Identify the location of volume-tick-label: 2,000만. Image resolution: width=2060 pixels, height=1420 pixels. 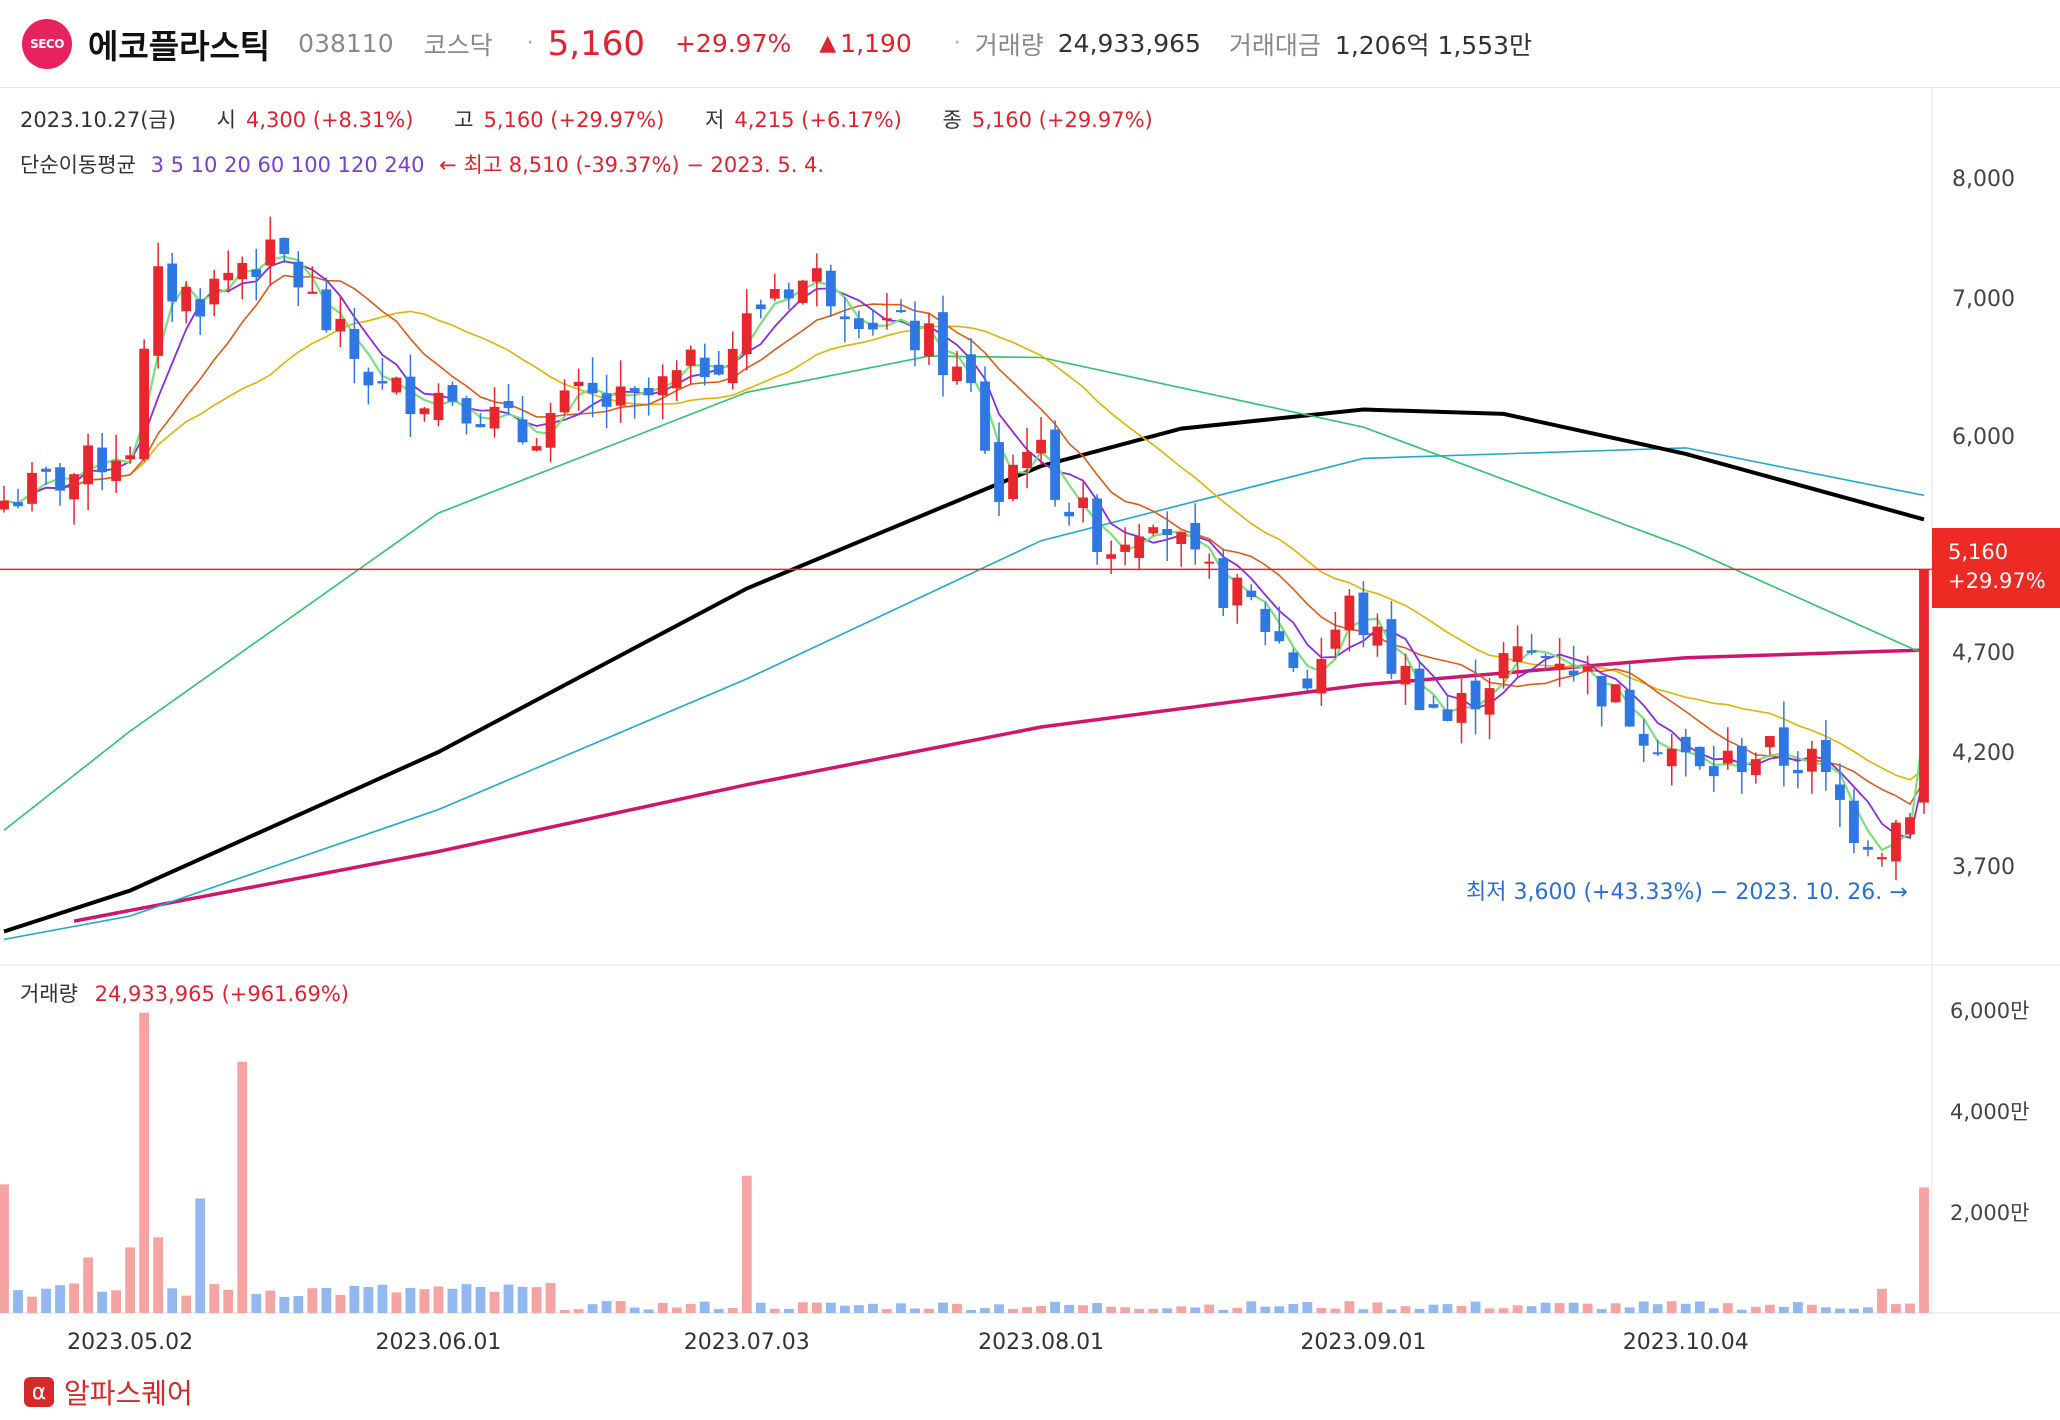
(1989, 1213).